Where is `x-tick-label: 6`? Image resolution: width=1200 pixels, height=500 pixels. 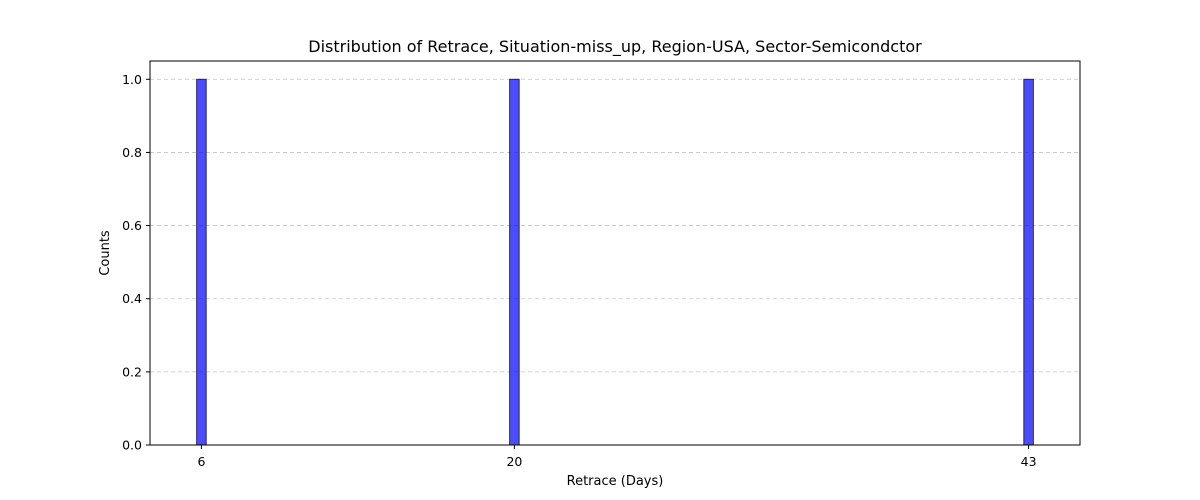
x-tick-label: 6 is located at coordinates (201, 461).